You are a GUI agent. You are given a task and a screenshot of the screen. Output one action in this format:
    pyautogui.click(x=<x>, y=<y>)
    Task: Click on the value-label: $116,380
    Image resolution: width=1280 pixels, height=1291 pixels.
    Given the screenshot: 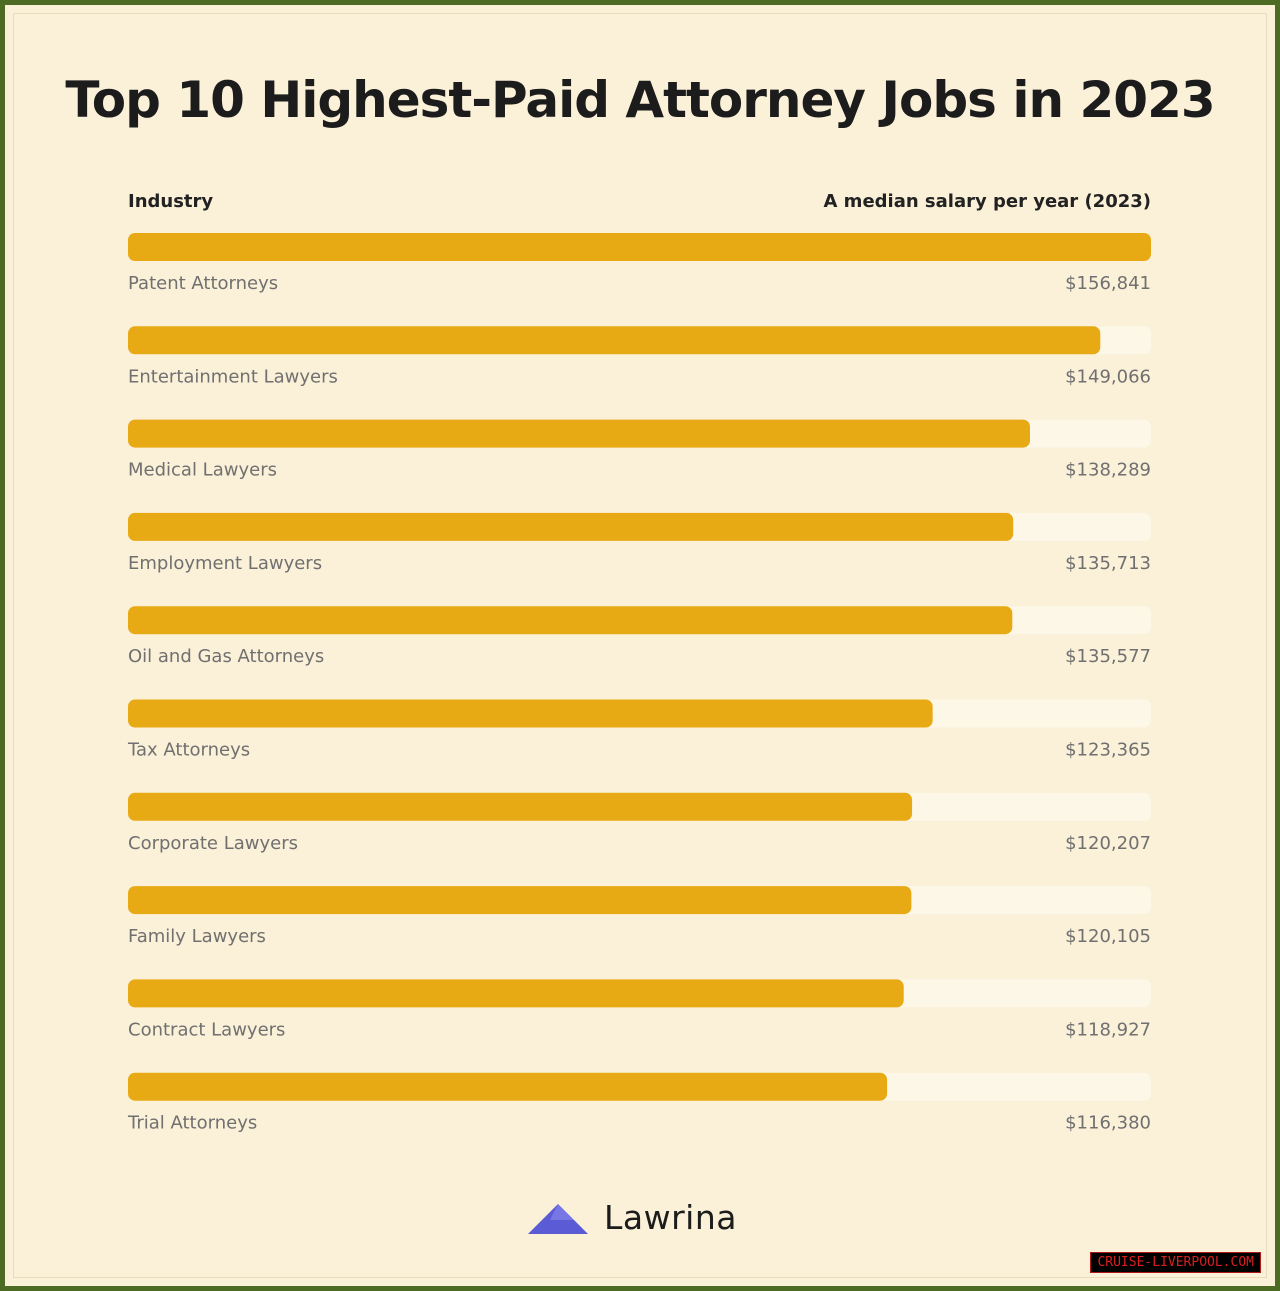 What is the action you would take?
    pyautogui.click(x=1108, y=1123)
    